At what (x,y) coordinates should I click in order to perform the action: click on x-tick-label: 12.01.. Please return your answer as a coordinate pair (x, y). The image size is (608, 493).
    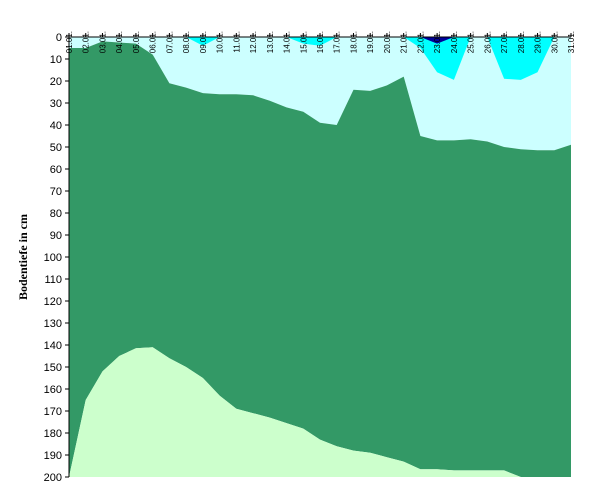
    Looking at the image, I should click on (253, 42).